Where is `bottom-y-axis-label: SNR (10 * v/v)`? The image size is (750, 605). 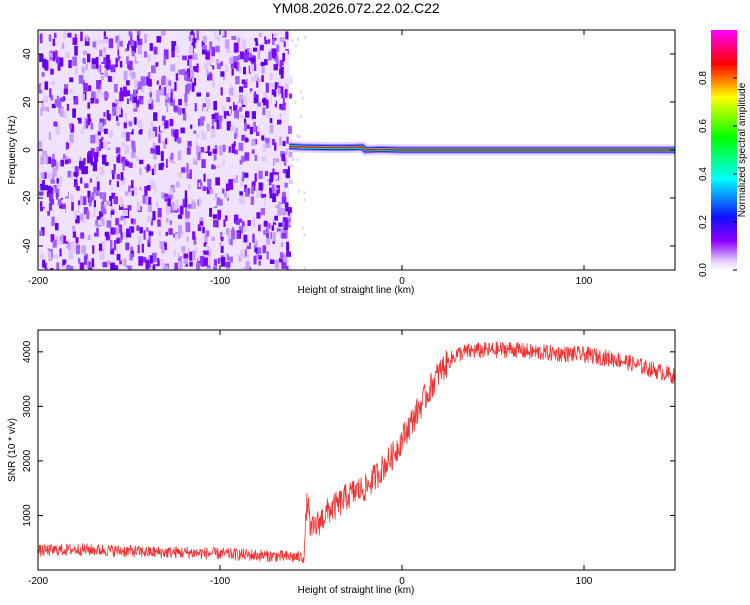 bottom-y-axis-label: SNR (10 * v/v) is located at coordinates (12, 450).